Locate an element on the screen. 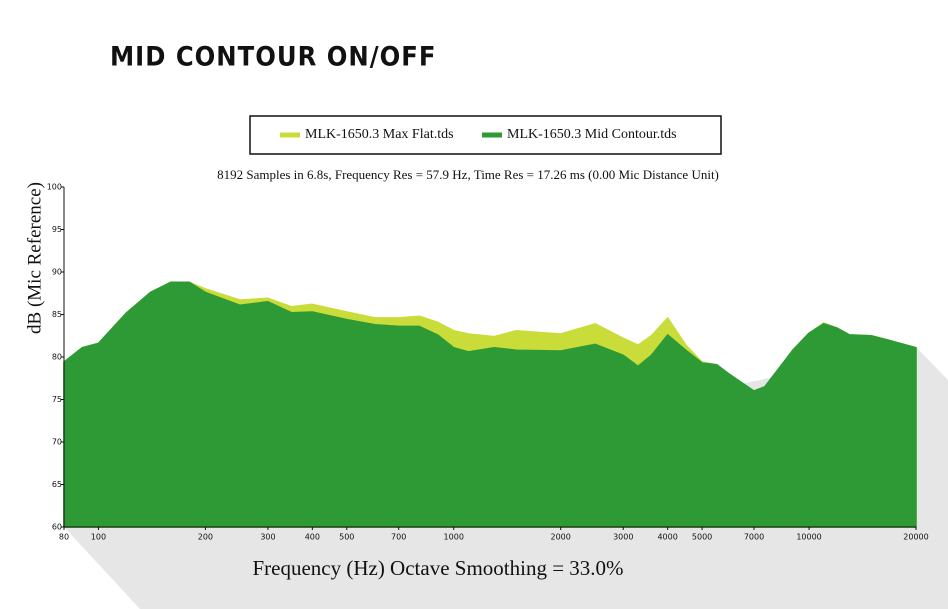 The width and height of the screenshot is (948, 609). x-tick-label: 300 is located at coordinates (267, 537).